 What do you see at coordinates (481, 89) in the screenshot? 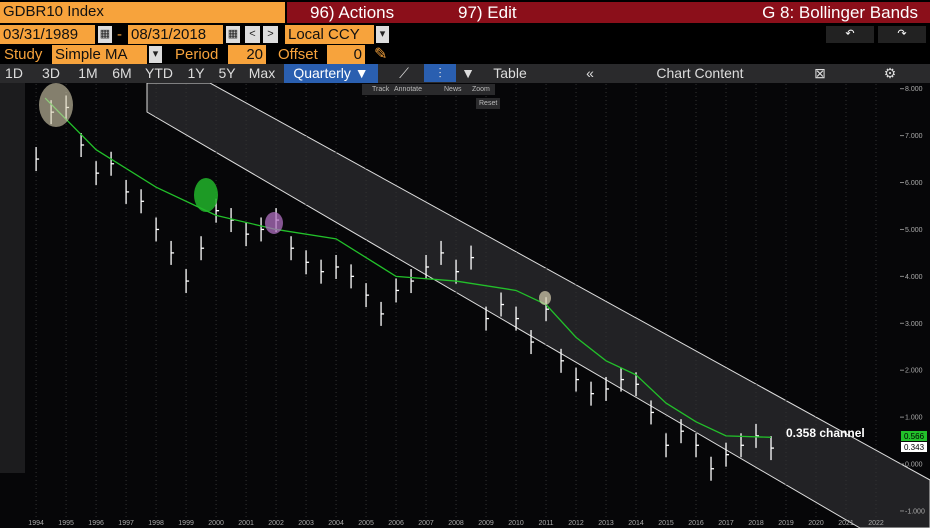
I see `chart-tool: Zoom` at bounding box center [481, 89].